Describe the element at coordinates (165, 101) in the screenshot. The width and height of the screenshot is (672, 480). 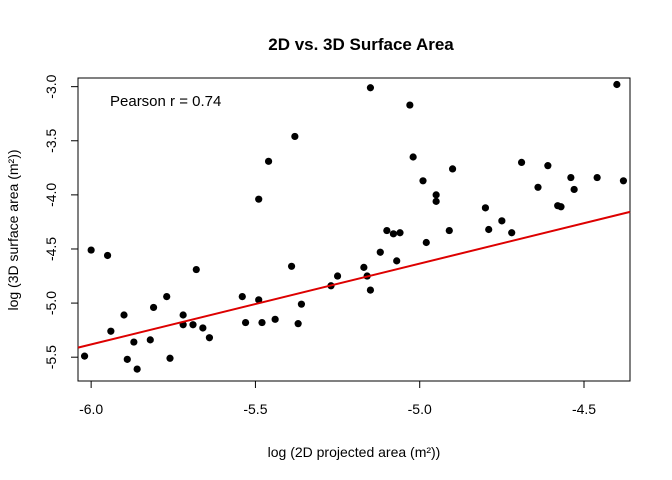
I see `pearson-annotation: Pearson r = 0.74` at that location.